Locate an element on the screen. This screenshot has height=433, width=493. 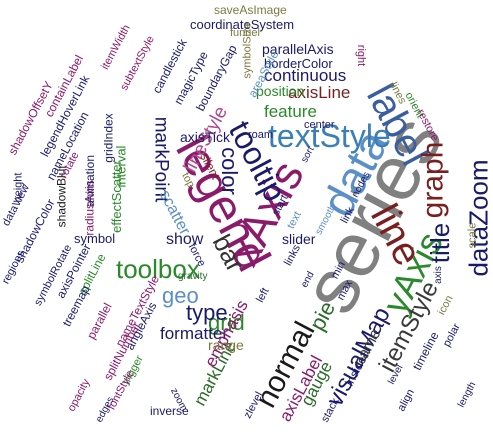
word: parallel is located at coordinates (99, 321).